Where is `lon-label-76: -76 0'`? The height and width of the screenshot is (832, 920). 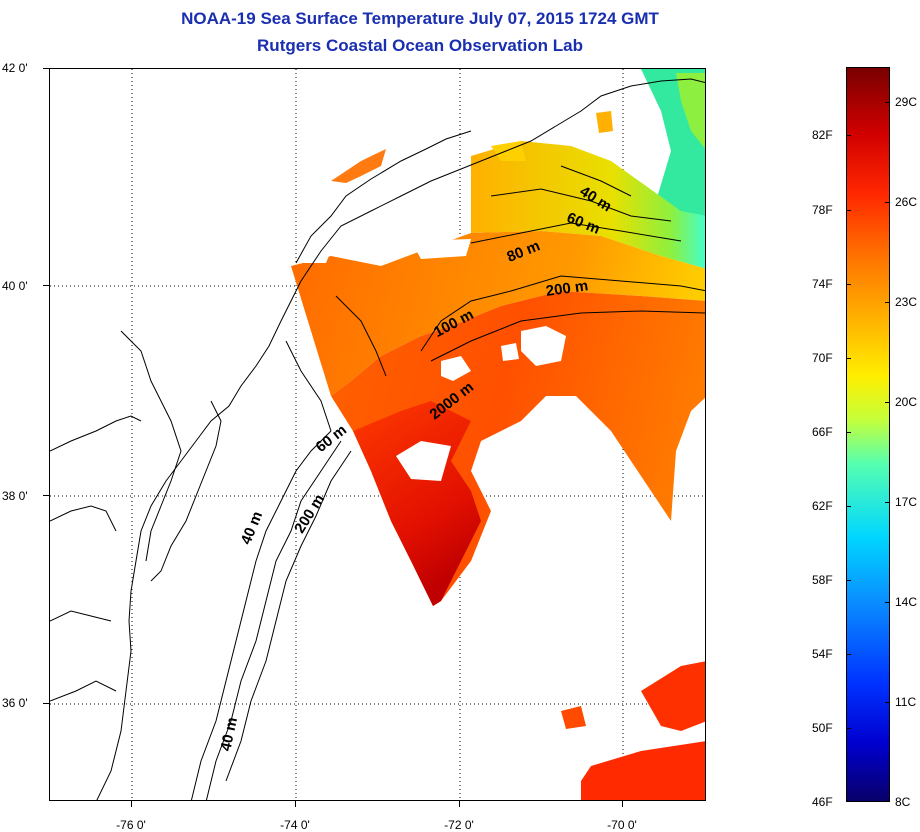
lon-label-76: -76 0' is located at coordinates (131, 825).